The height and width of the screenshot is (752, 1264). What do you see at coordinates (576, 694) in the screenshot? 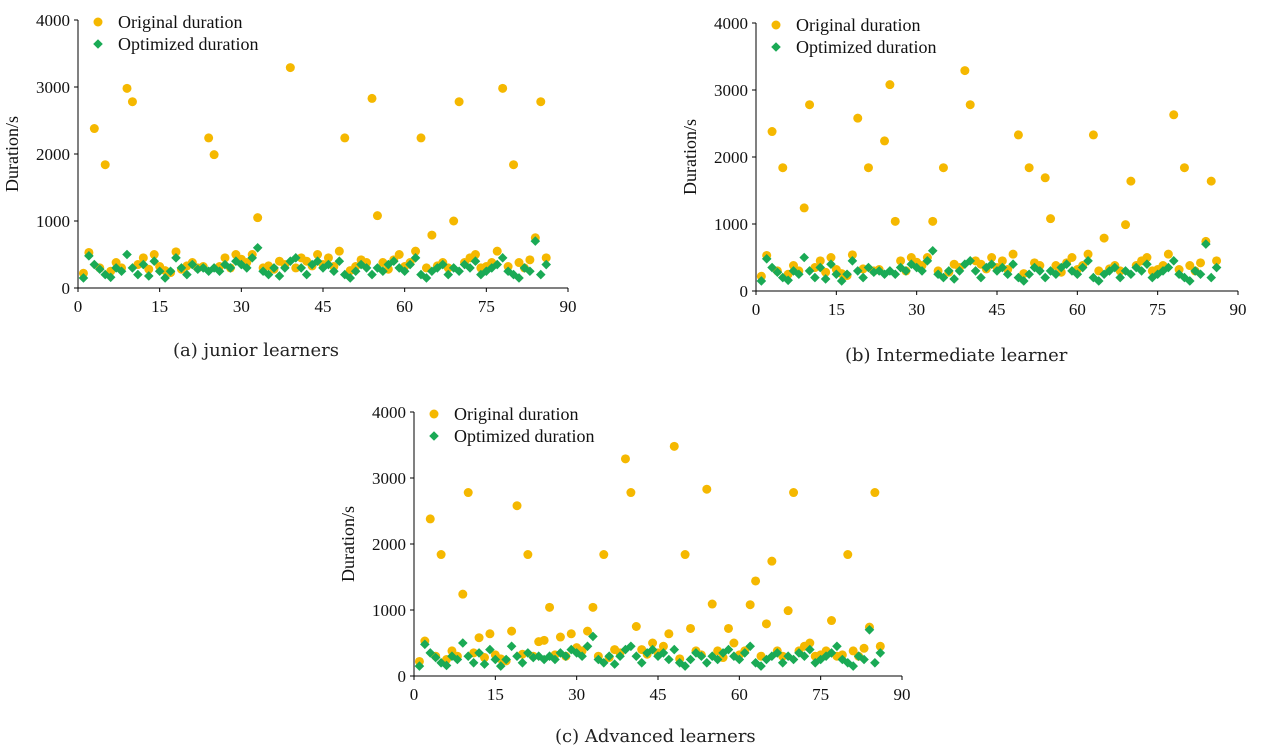
I see `x-tick-label: 30` at bounding box center [576, 694].